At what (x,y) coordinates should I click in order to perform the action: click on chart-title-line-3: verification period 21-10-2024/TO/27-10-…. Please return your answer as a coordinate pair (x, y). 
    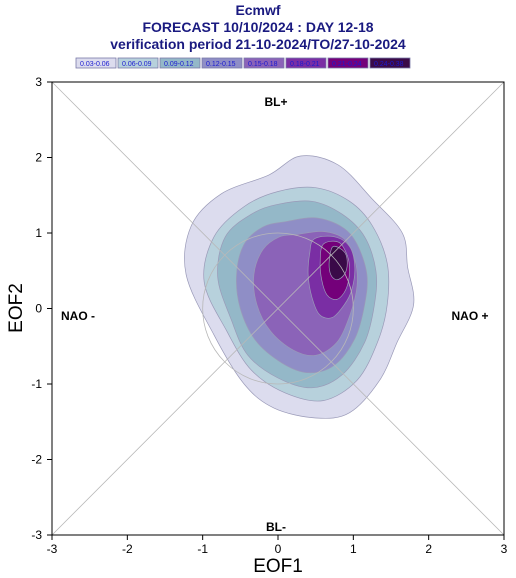
    Looking at the image, I should click on (258, 44).